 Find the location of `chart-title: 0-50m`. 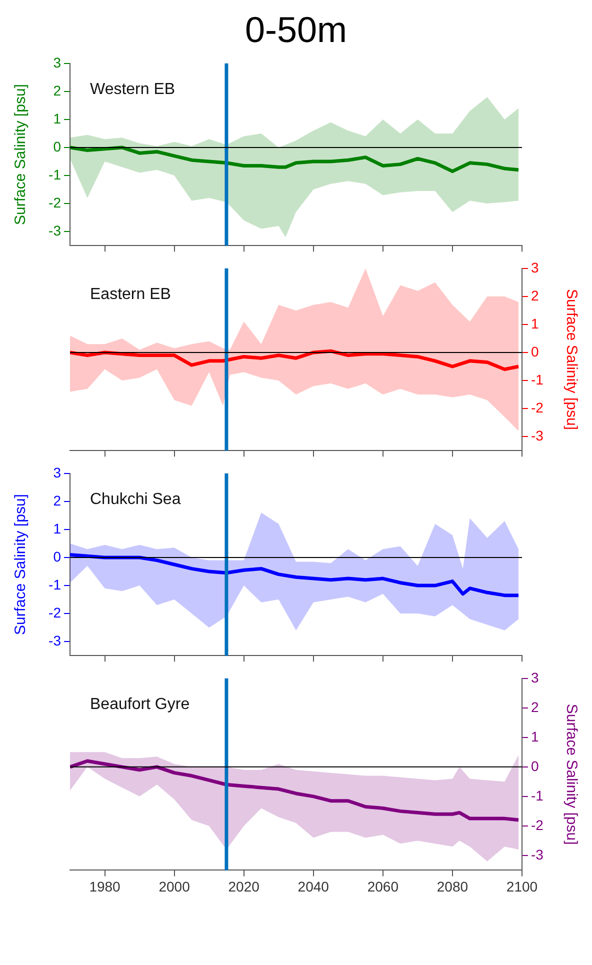

chart-title: 0-50m is located at coordinates (296, 30).